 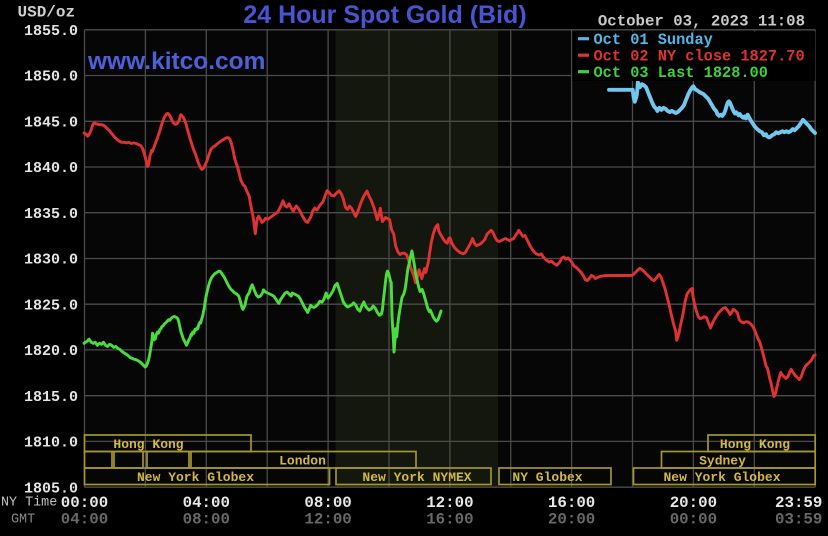 What do you see at coordinates (51, 443) in the screenshot?
I see `svg-text: 1810.0` at bounding box center [51, 443].